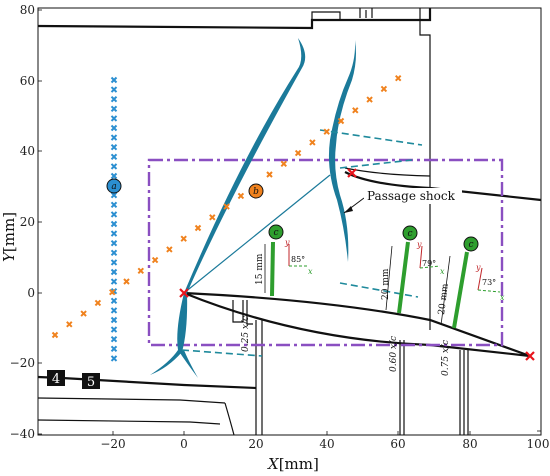 The image size is (550, 476). Describe the element at coordinates (410, 233) in the screenshot. I see `label-c-2: c` at that location.